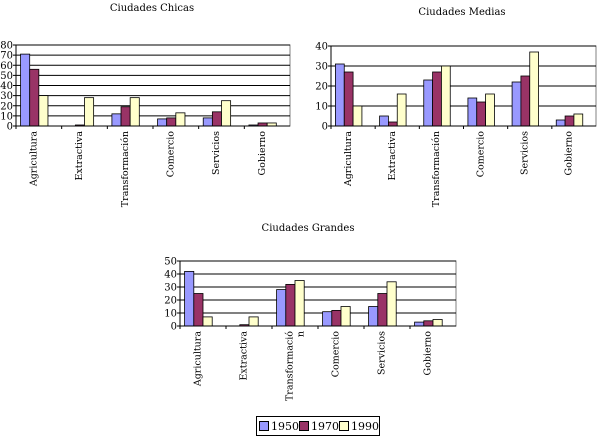 This screenshot has width=615, height=443. What do you see at coordinates (290, 305) in the screenshot?
I see `bar-transformacio-n-1970` at bounding box center [290, 305].